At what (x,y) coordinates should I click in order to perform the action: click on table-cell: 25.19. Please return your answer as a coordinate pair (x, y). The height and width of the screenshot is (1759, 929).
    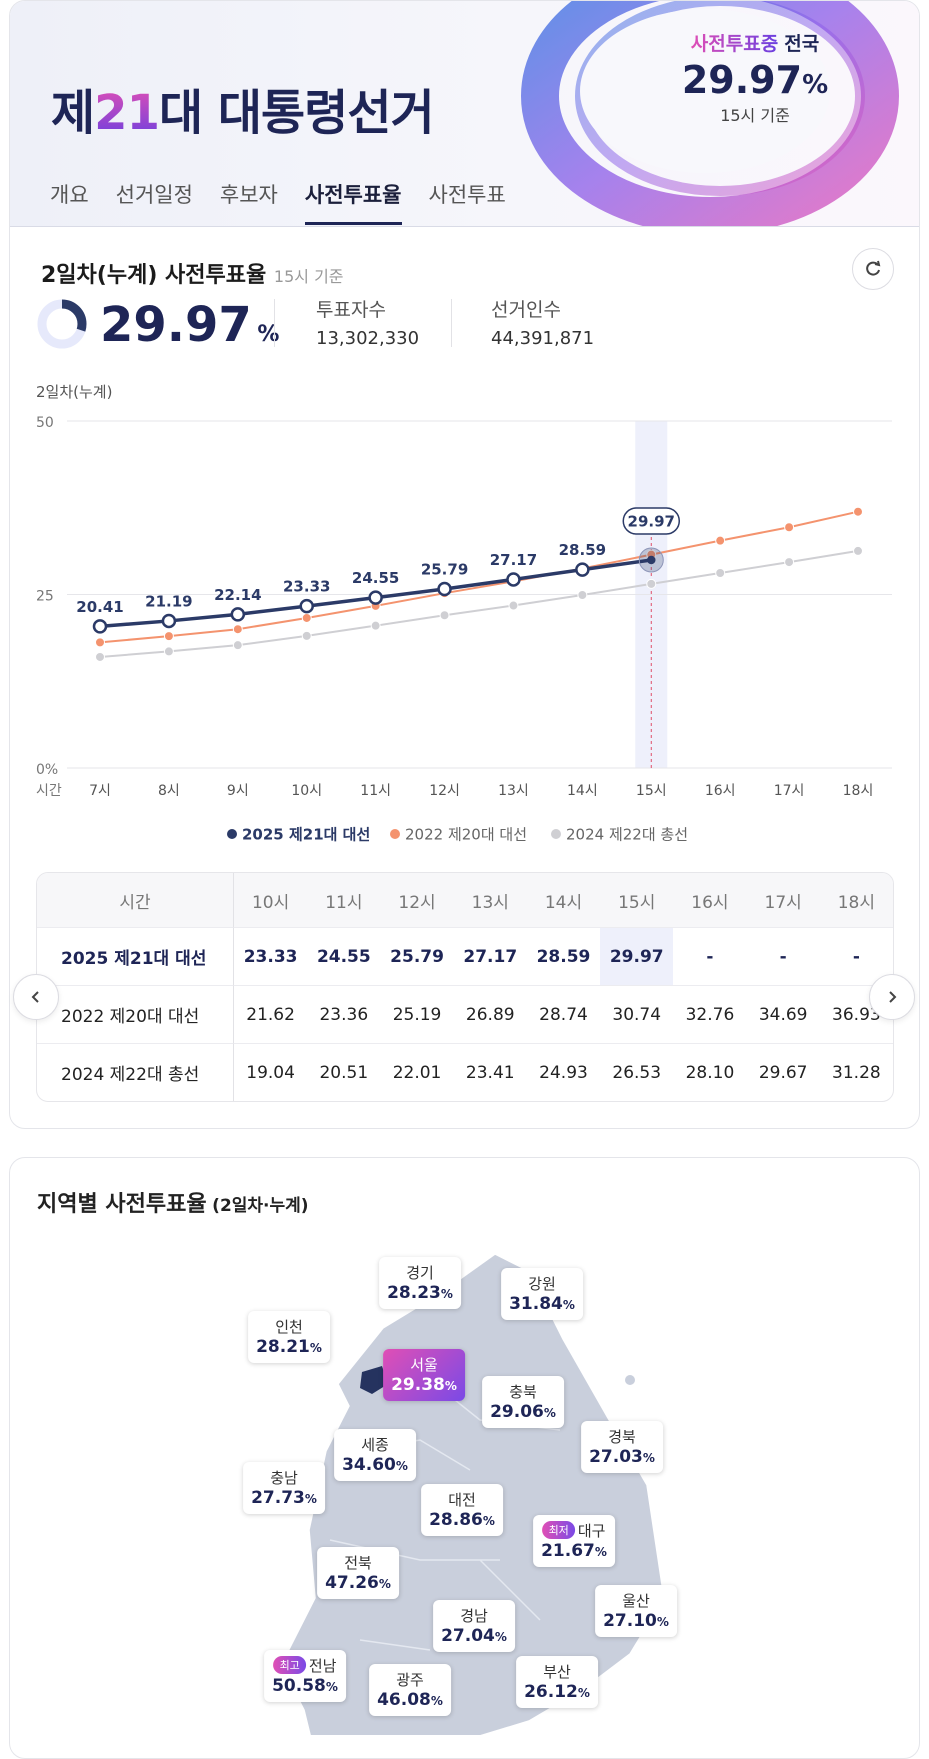
    Looking at the image, I should click on (417, 1014).